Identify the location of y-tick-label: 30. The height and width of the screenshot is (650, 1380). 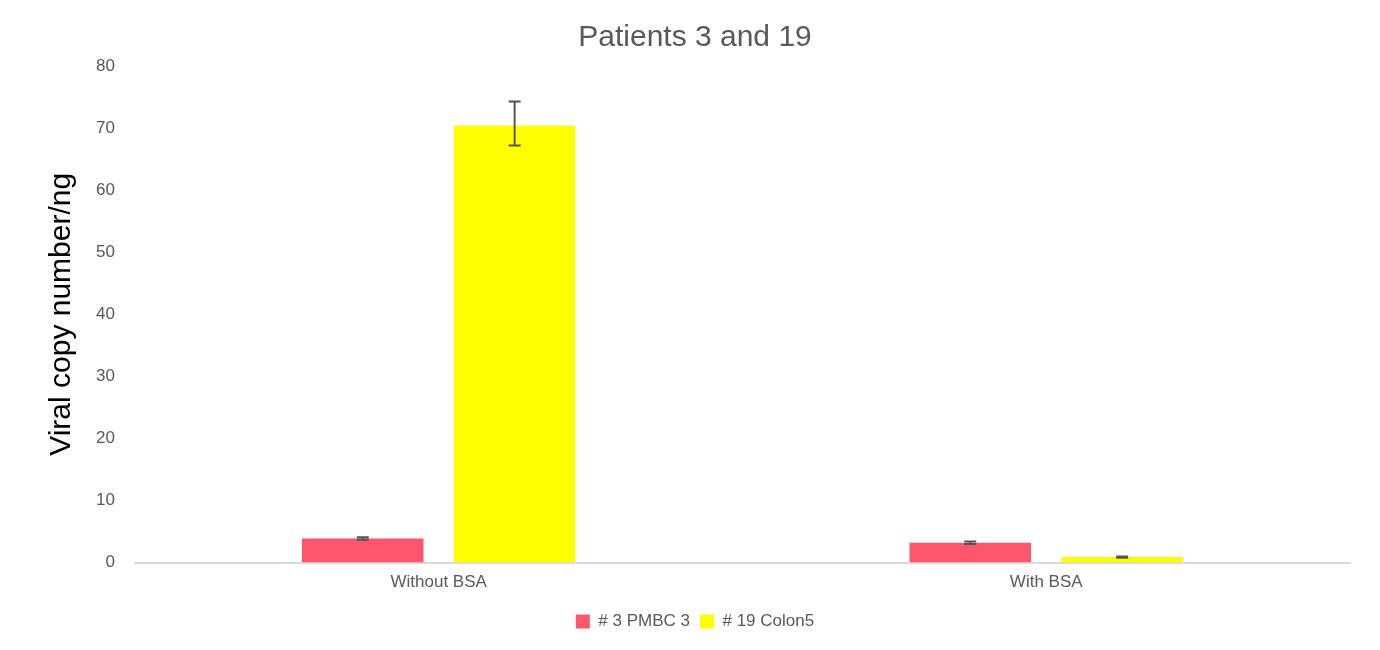
(105, 376).